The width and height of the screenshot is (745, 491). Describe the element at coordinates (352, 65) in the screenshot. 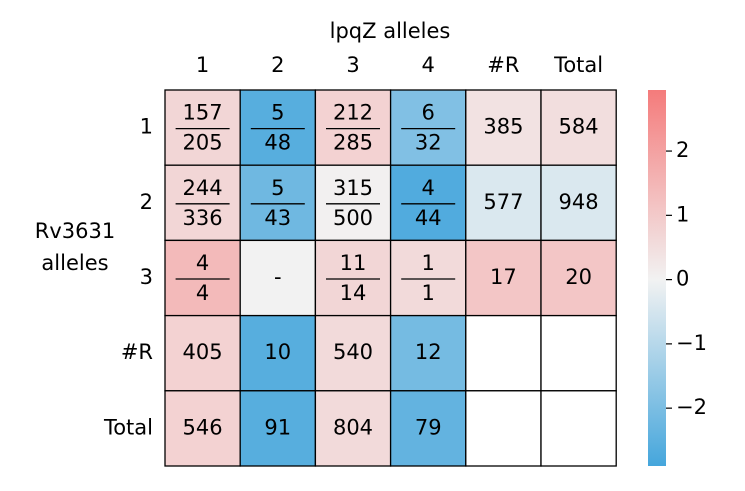

I see `column-label: 3` at that location.